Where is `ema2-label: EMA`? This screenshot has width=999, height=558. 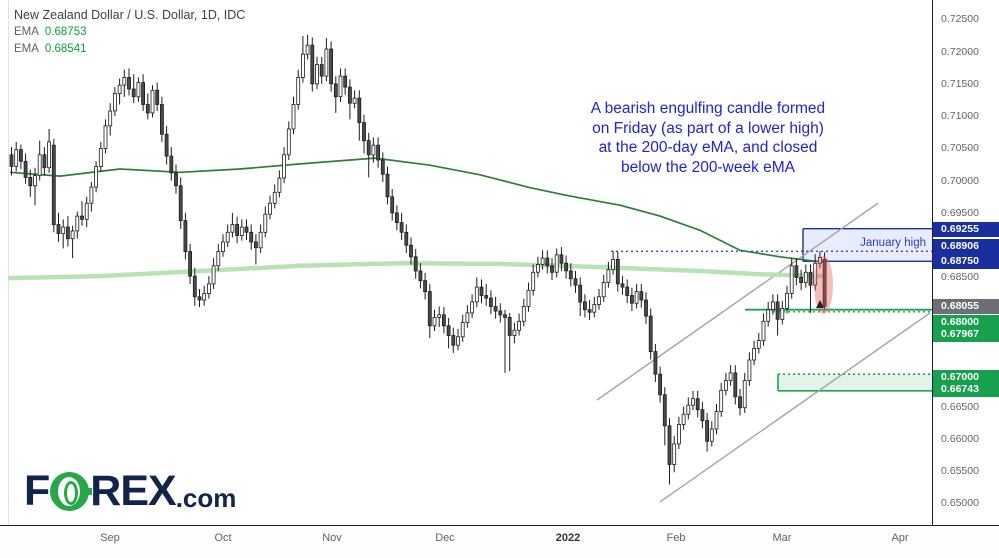
ema2-label: EMA is located at coordinates (26, 49).